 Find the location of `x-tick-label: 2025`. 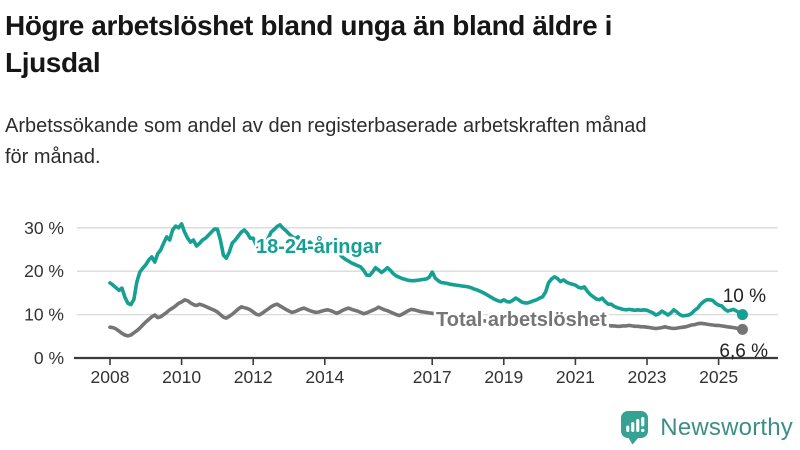

x-tick-label: 2025 is located at coordinates (718, 377).